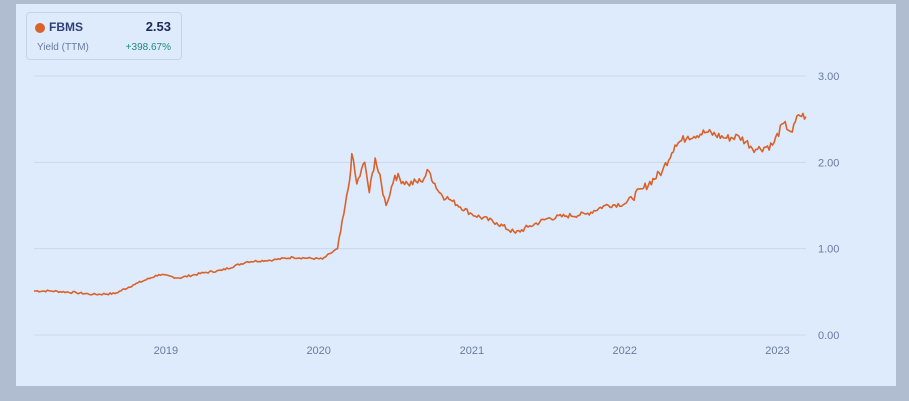 This screenshot has width=909, height=401. Describe the element at coordinates (63, 47) in the screenshot. I see `legend-metric: Yield (TTM)` at that location.